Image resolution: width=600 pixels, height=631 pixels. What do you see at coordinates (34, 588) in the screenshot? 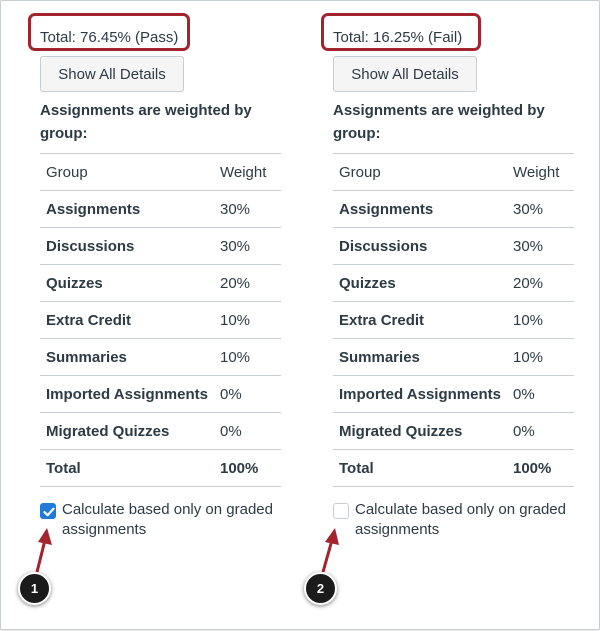
I see `callout-badge-1: 1` at bounding box center [34, 588].